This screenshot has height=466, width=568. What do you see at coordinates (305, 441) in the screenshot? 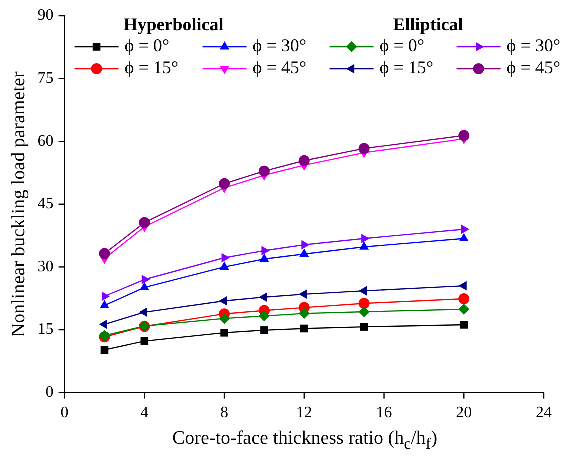
I see `x-axis-title: Core-to-face thickness ratio (h$_{c}$/h$_{f}$)` at bounding box center [305, 441].